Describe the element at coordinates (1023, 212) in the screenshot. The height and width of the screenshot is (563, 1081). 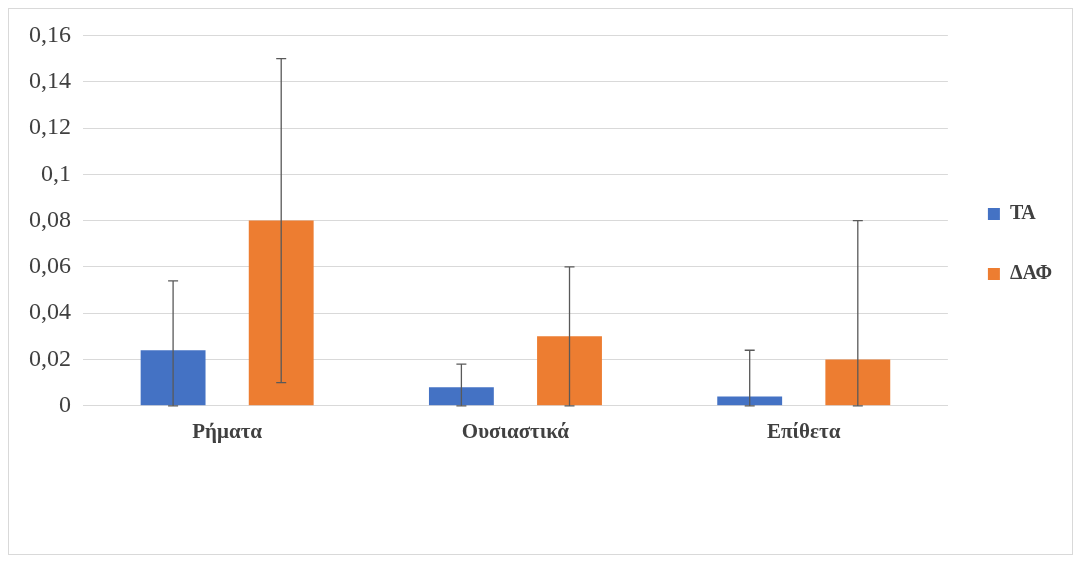
I see `legend-label: ΤΑ` at that location.